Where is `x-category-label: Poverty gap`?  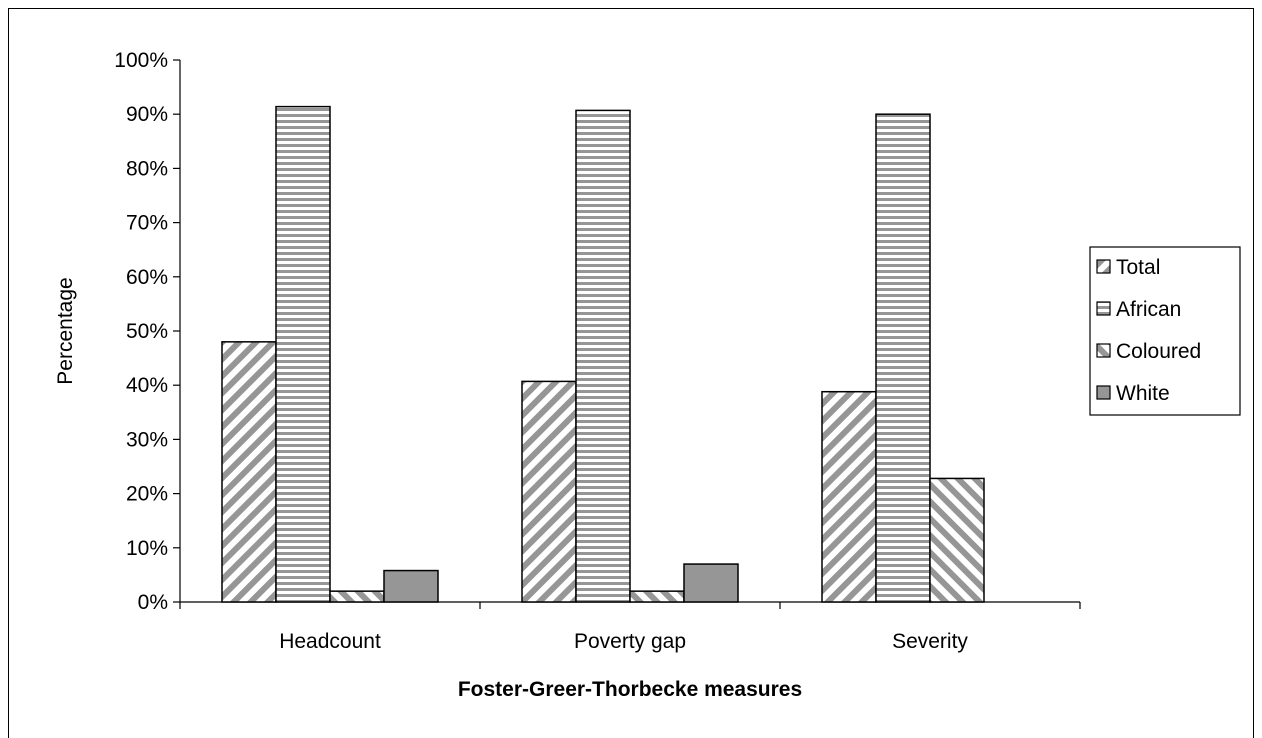 x-category-label: Poverty gap is located at coordinates (630, 641).